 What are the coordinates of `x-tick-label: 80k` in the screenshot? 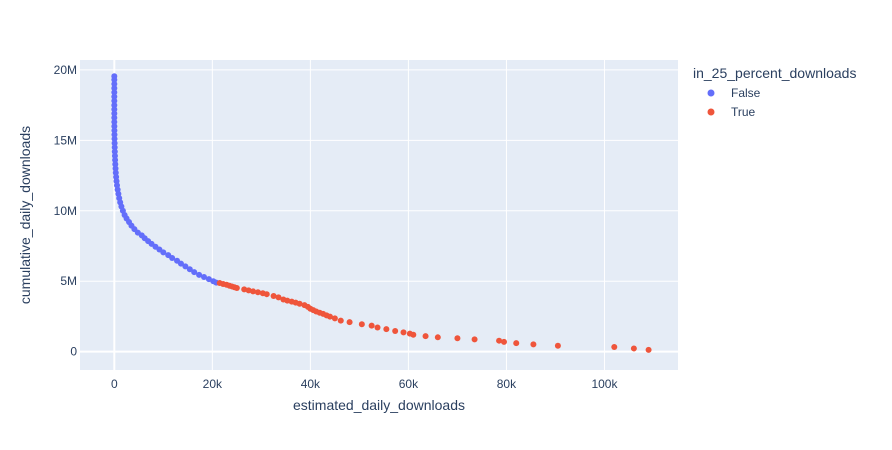 It's located at (507, 384).